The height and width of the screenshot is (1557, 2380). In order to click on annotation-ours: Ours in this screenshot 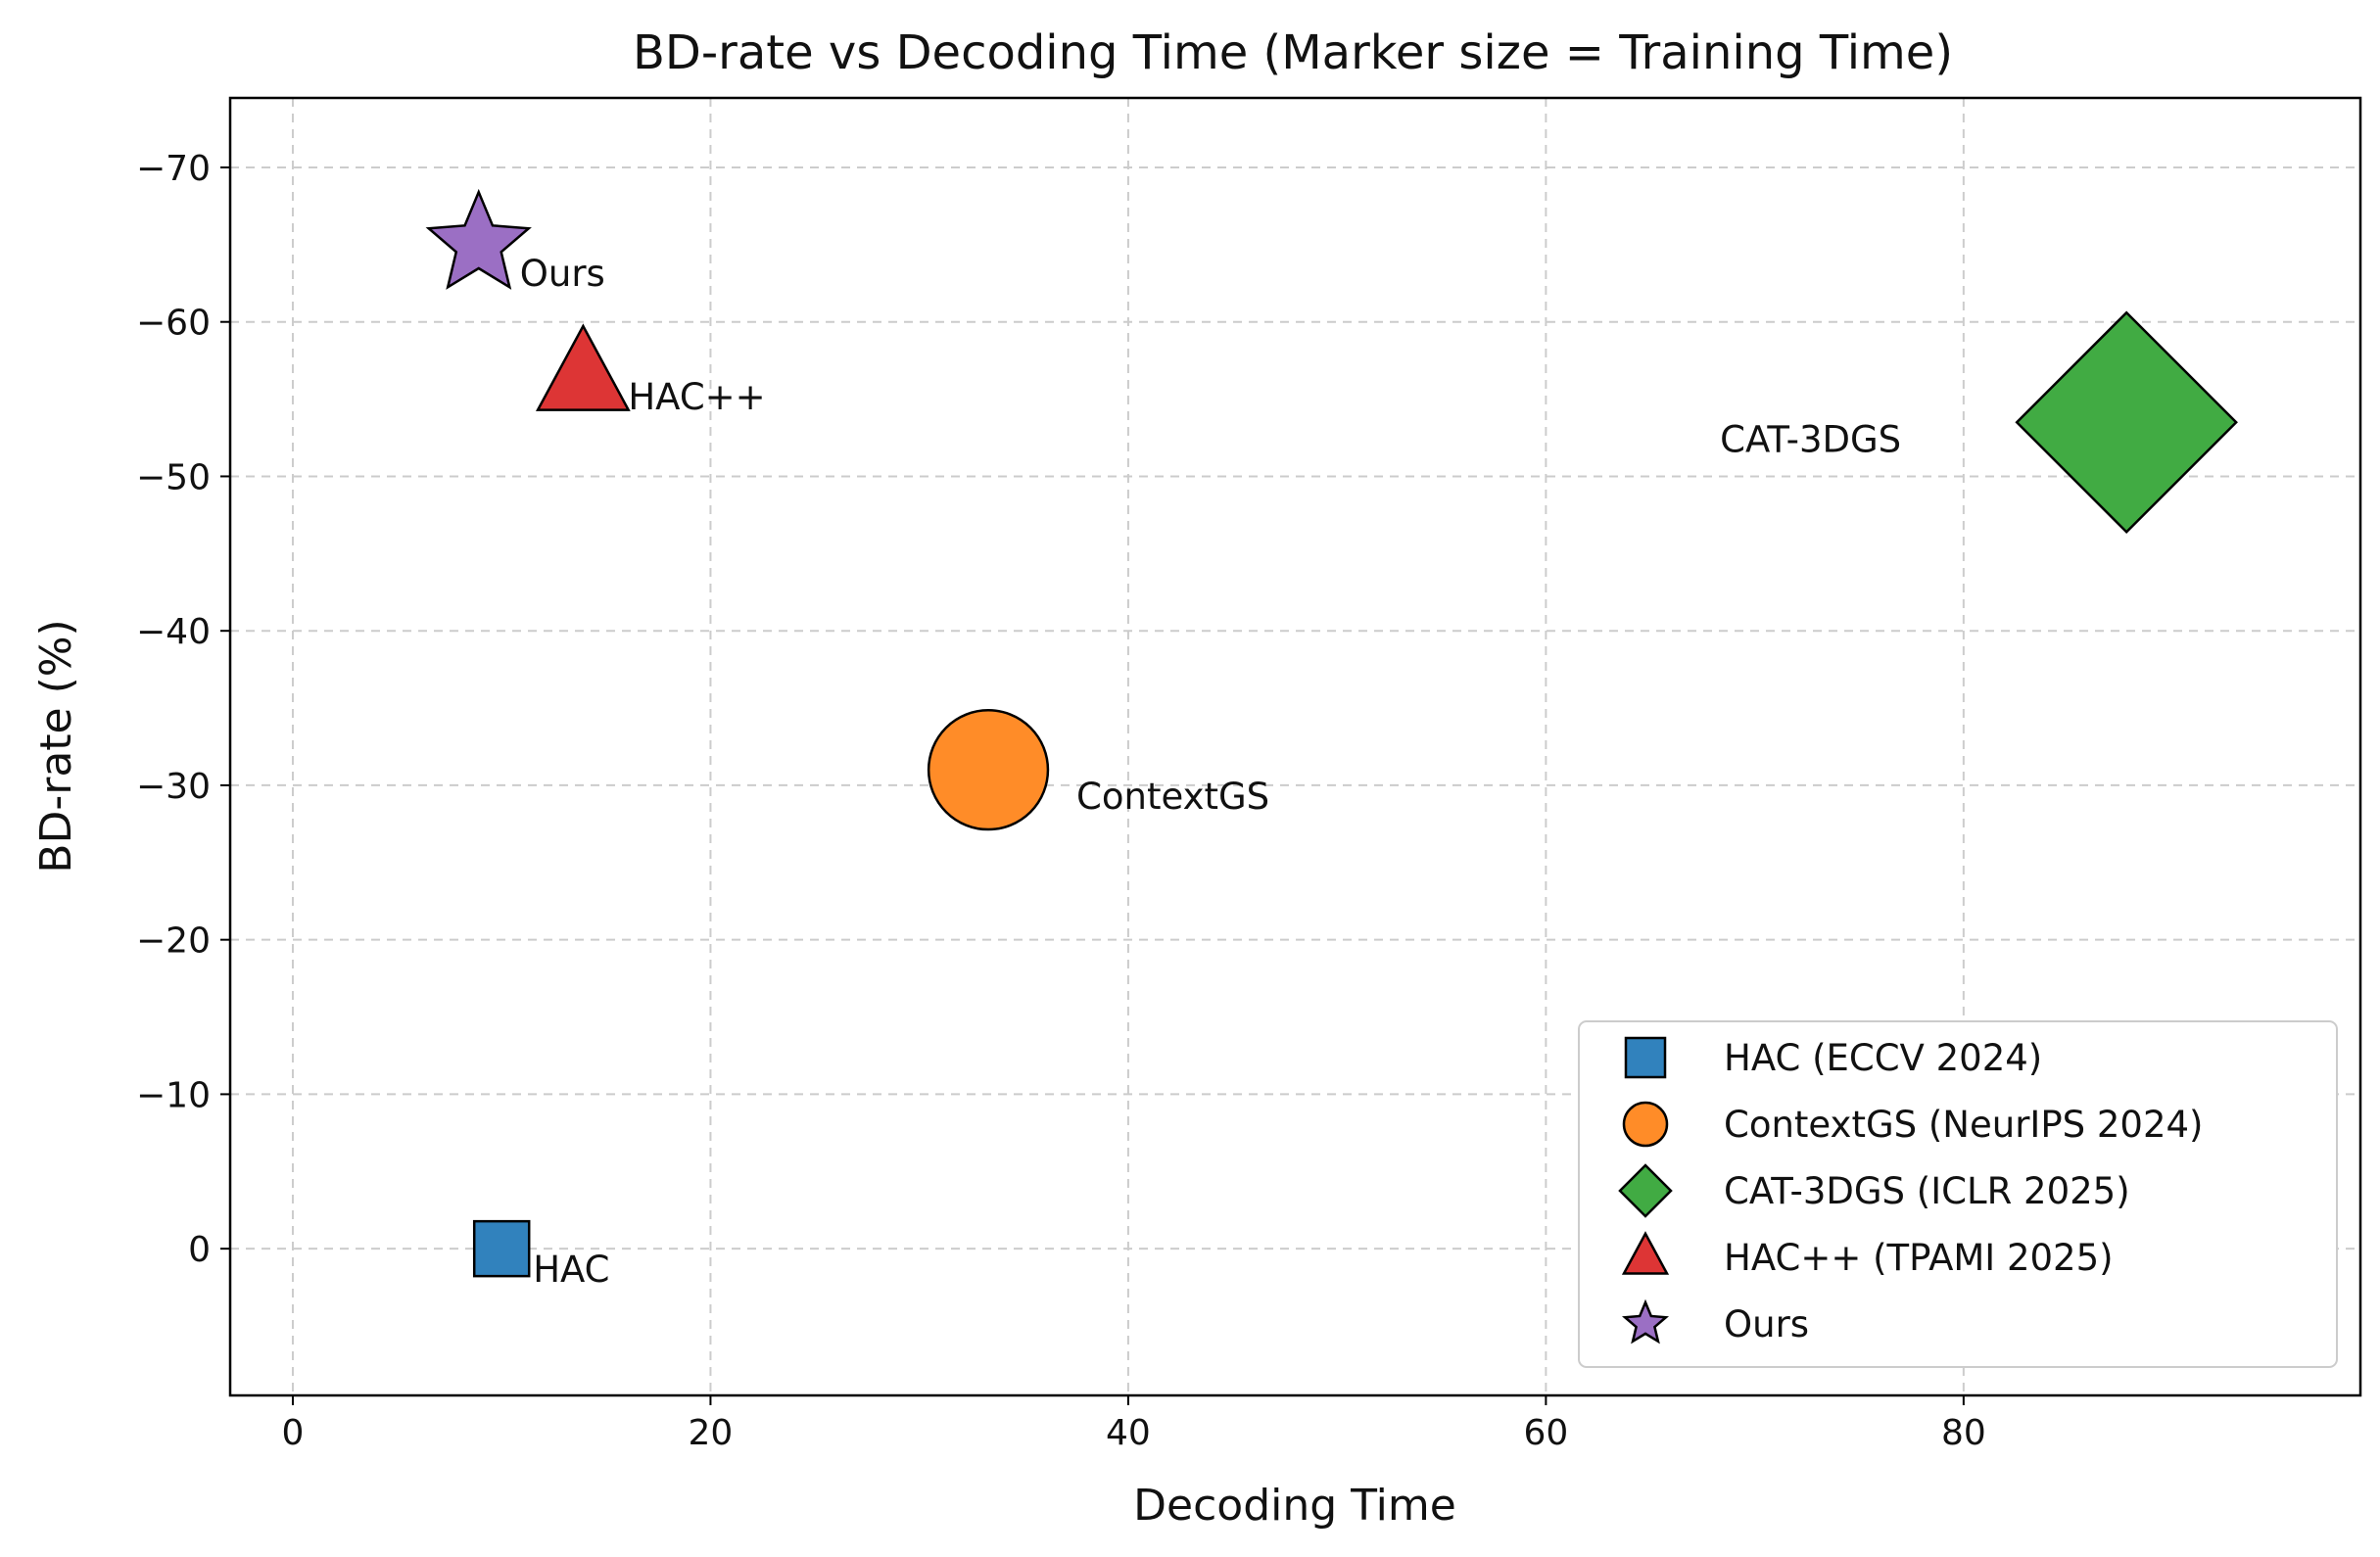, I will do `click(562, 274)`.